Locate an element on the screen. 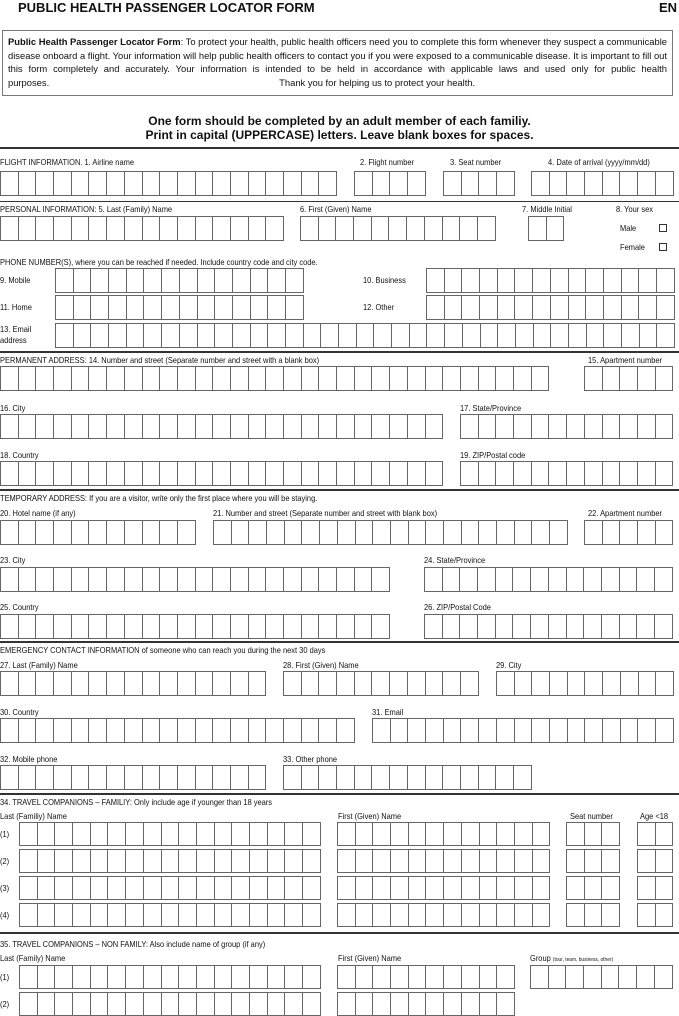 The width and height of the screenshot is (679, 1016). mobile-field is located at coordinates (179, 280).